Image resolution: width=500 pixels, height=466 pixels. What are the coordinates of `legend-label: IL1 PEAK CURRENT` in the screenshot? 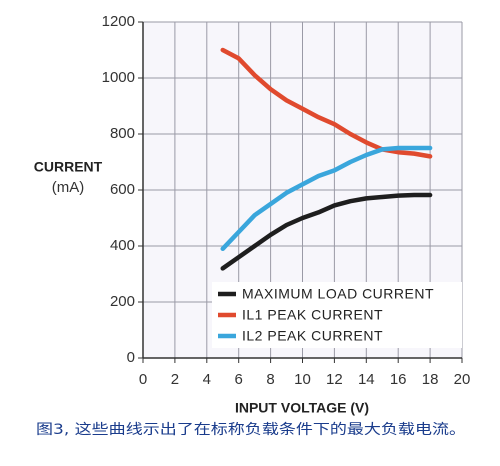 It's located at (312, 315).